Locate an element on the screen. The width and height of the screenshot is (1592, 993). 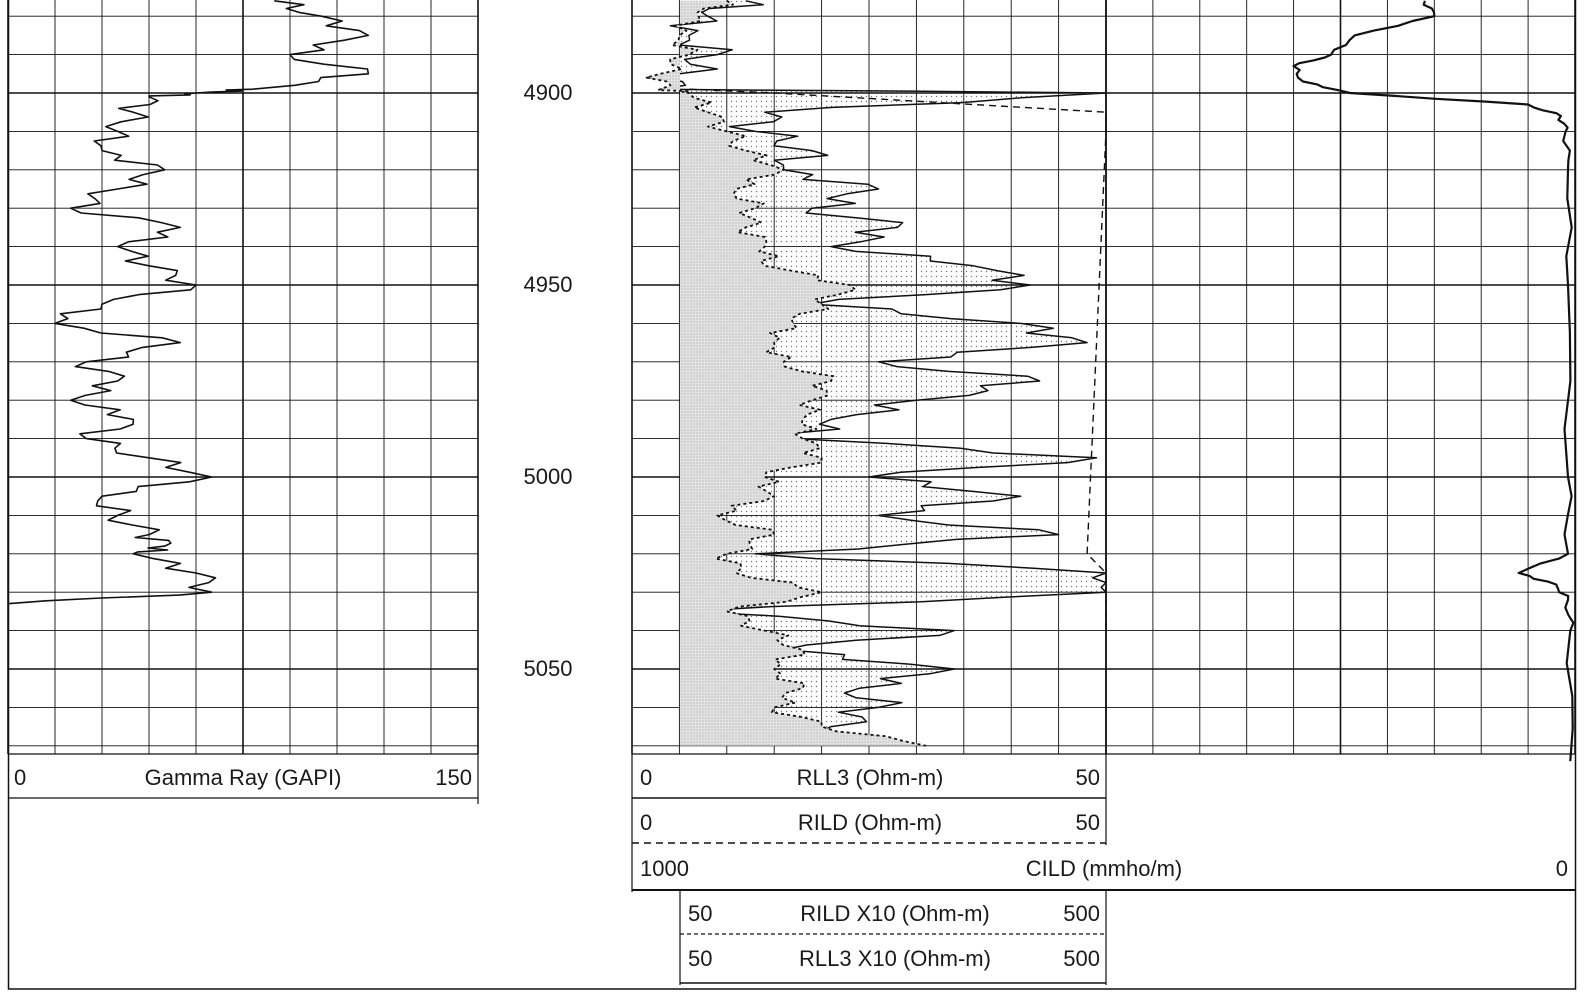
rild-left-scale: 0 is located at coordinates (646, 822).